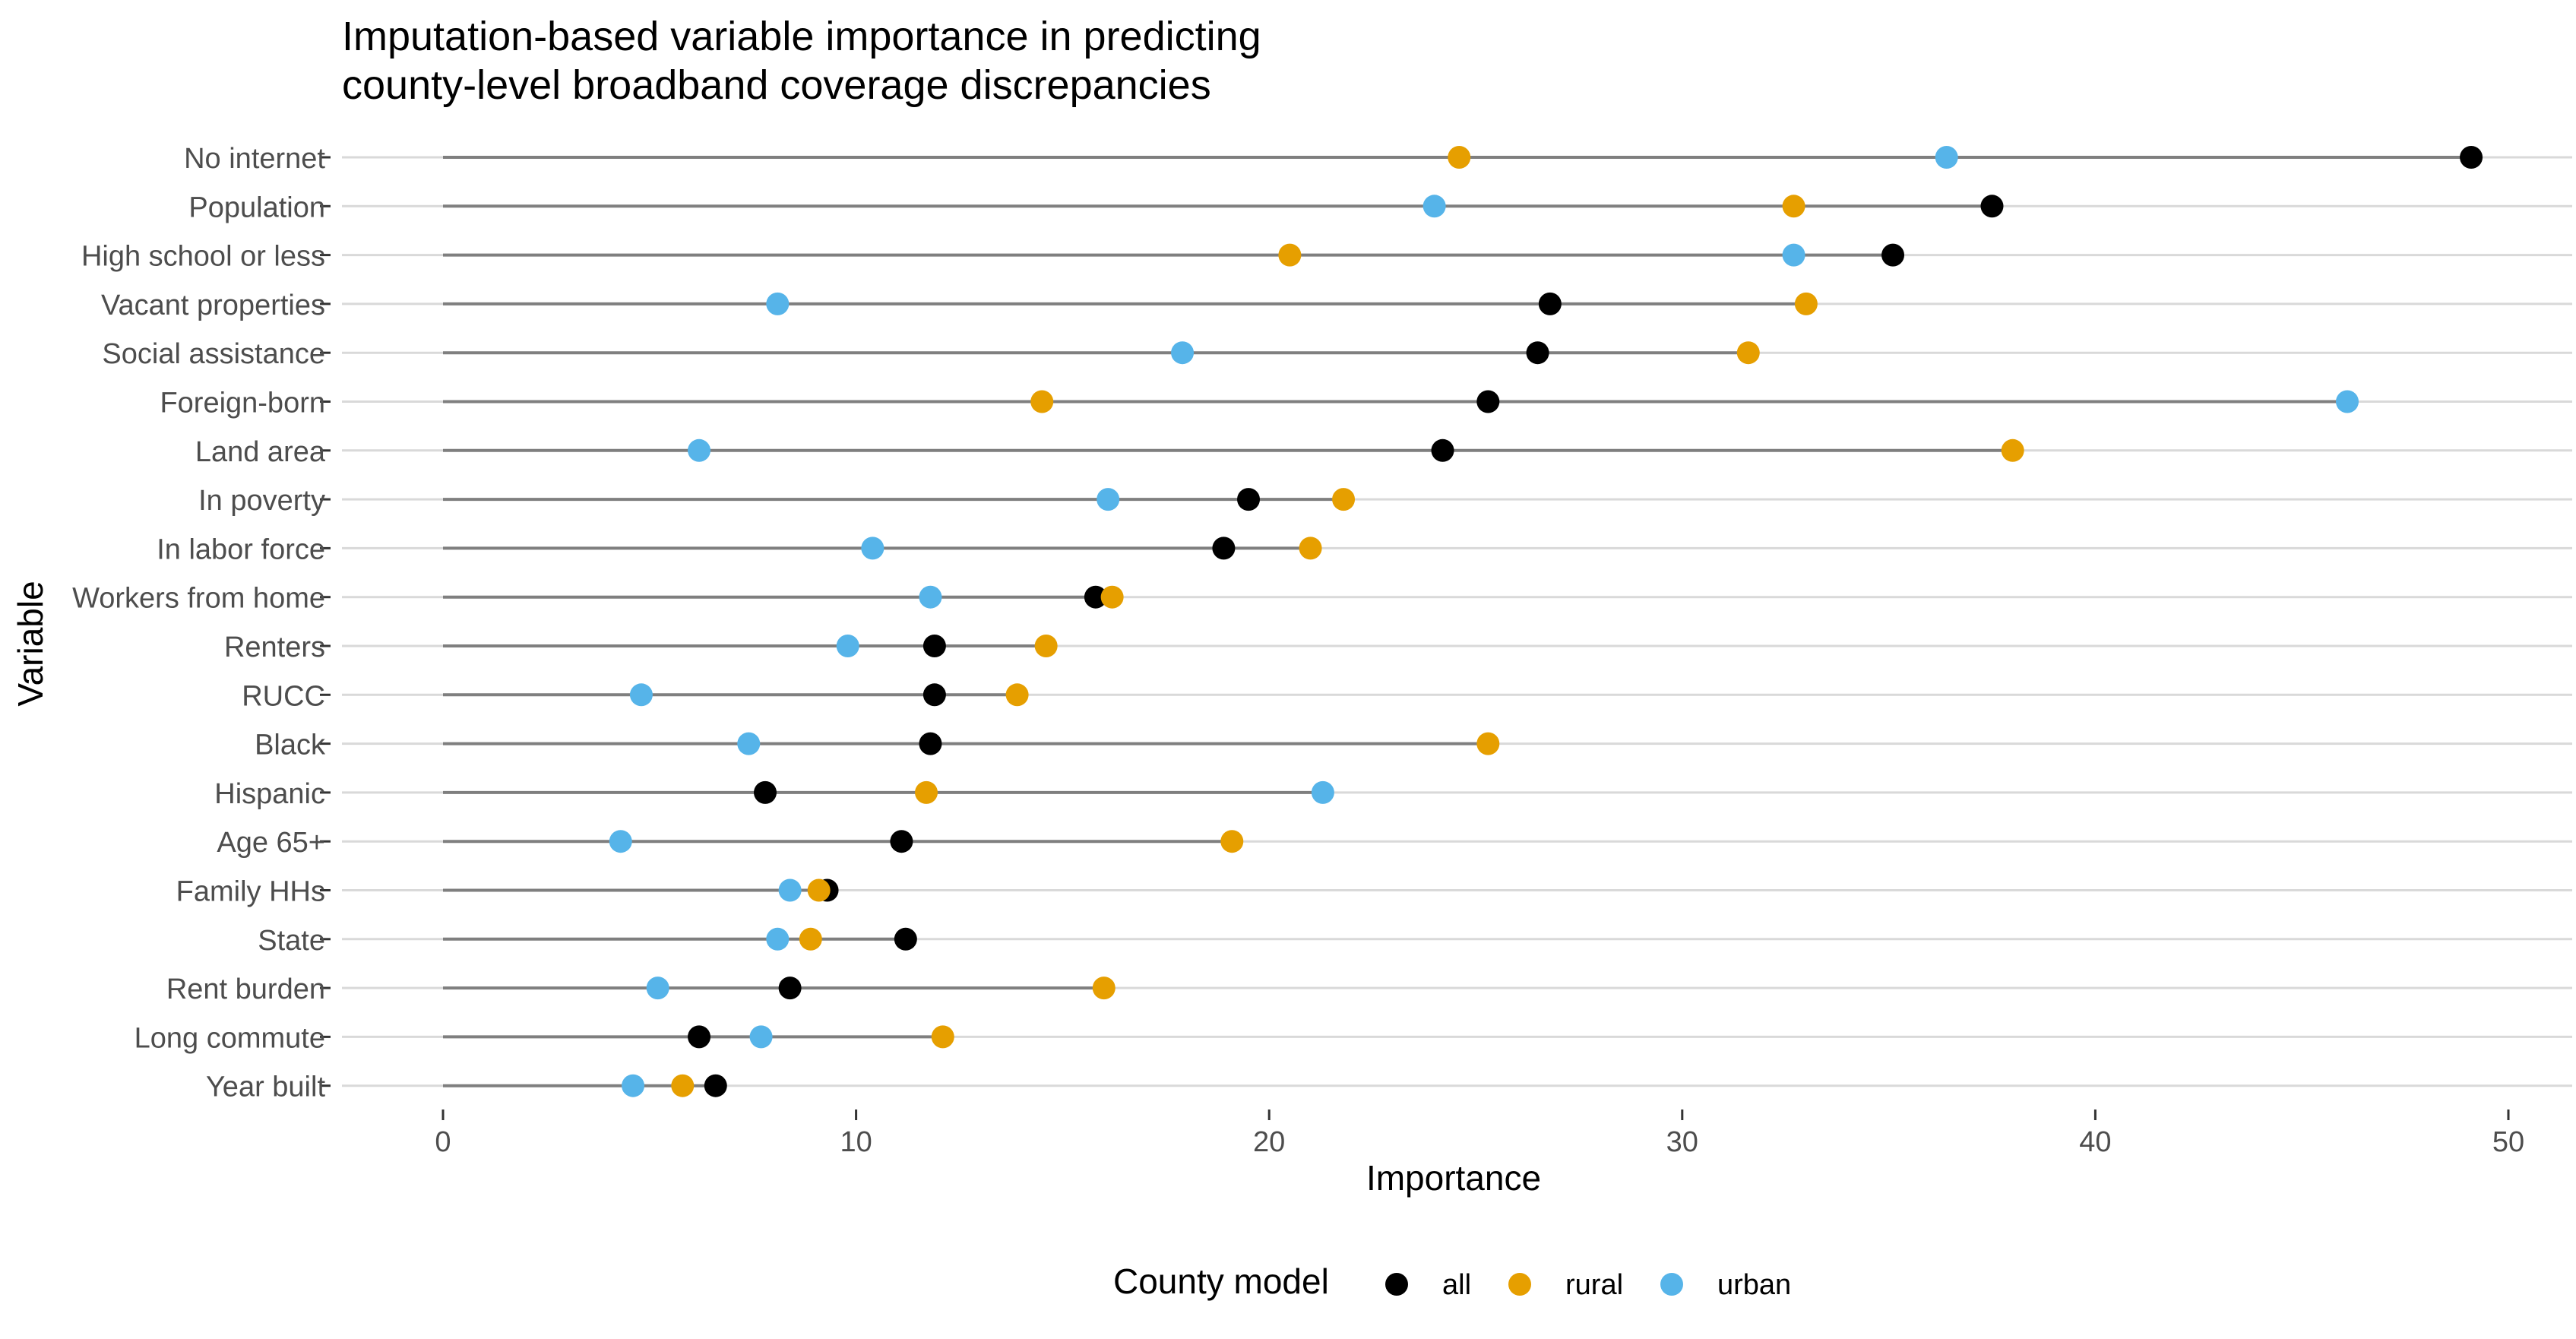  I want to click on y-axis-title: Variable, so click(30, 643).